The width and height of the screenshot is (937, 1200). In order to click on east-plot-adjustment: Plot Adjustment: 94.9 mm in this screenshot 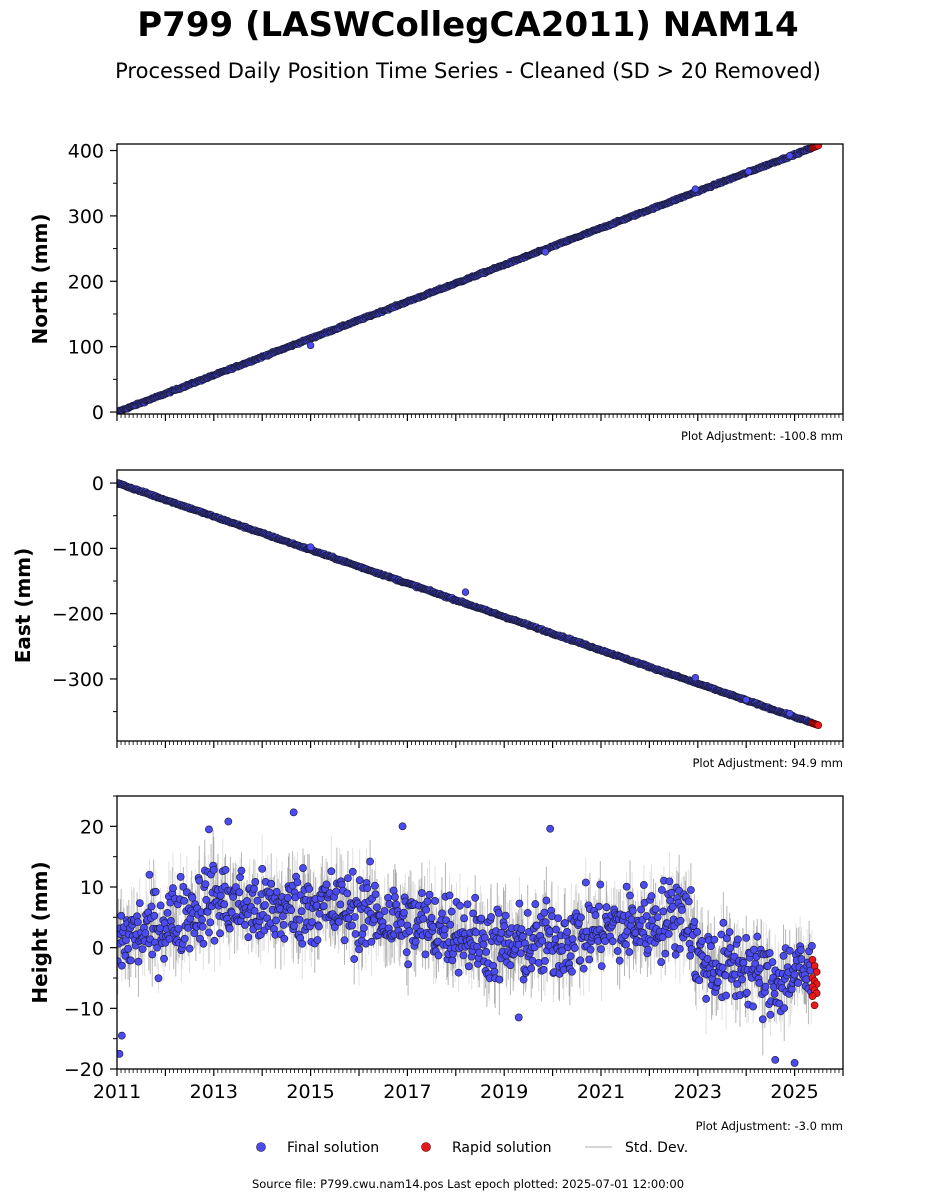, I will do `click(767, 763)`.